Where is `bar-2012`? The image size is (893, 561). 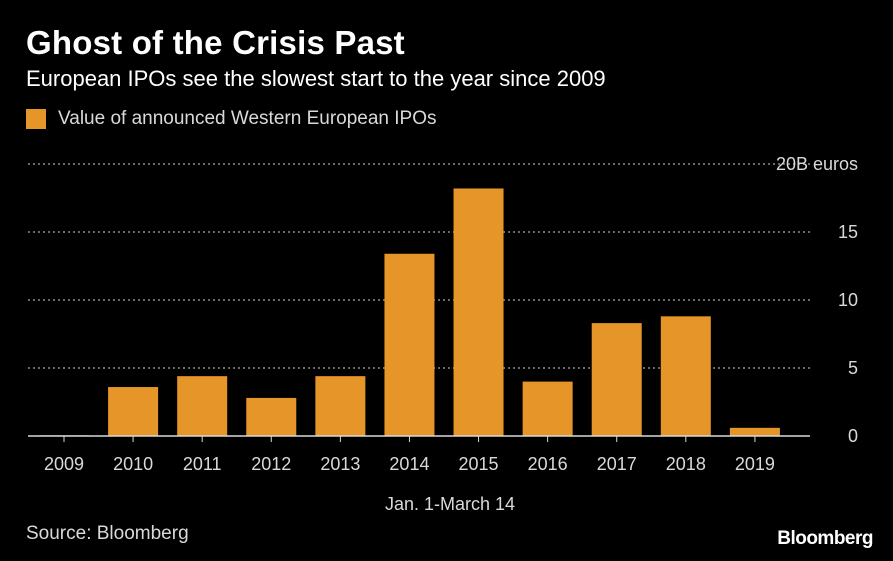
bar-2012 is located at coordinates (271, 416).